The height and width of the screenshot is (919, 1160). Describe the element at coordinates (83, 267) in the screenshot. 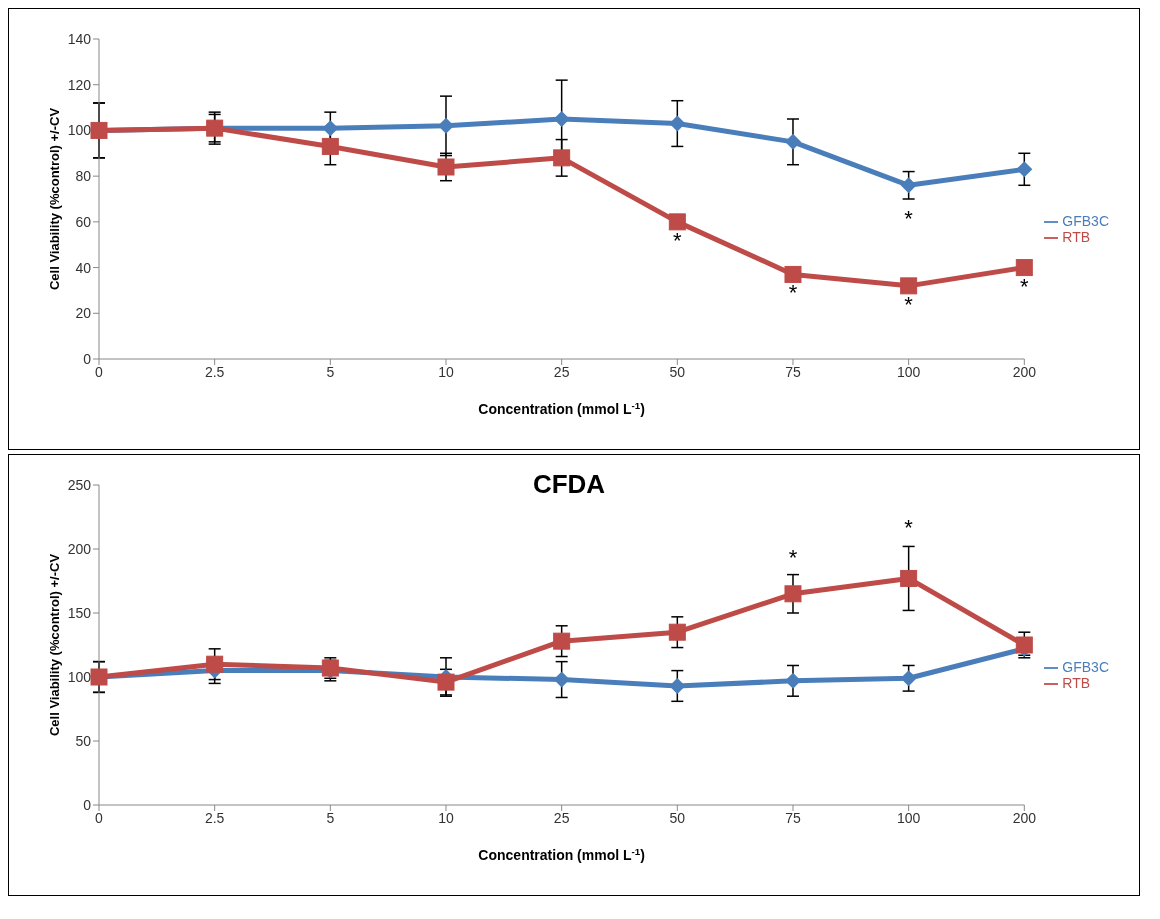

I see `y-tick-label: 40` at that location.